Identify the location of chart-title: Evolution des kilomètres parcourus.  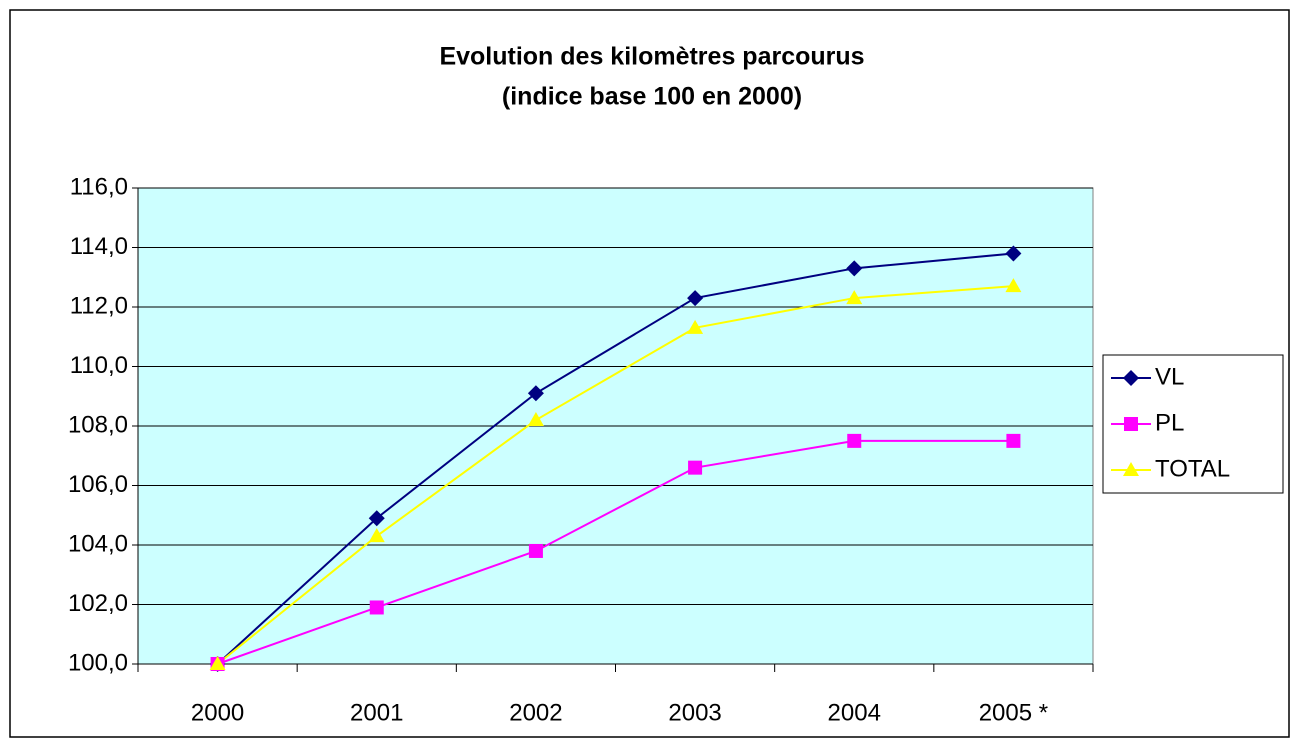
(651, 57).